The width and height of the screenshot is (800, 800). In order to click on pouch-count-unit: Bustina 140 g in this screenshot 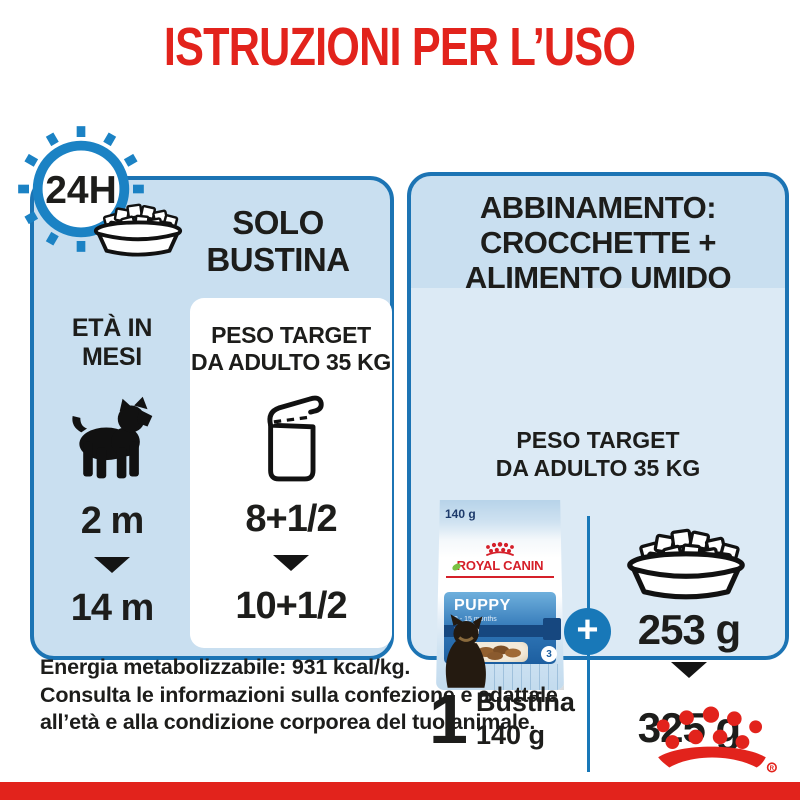, I will do `click(525, 718)`.